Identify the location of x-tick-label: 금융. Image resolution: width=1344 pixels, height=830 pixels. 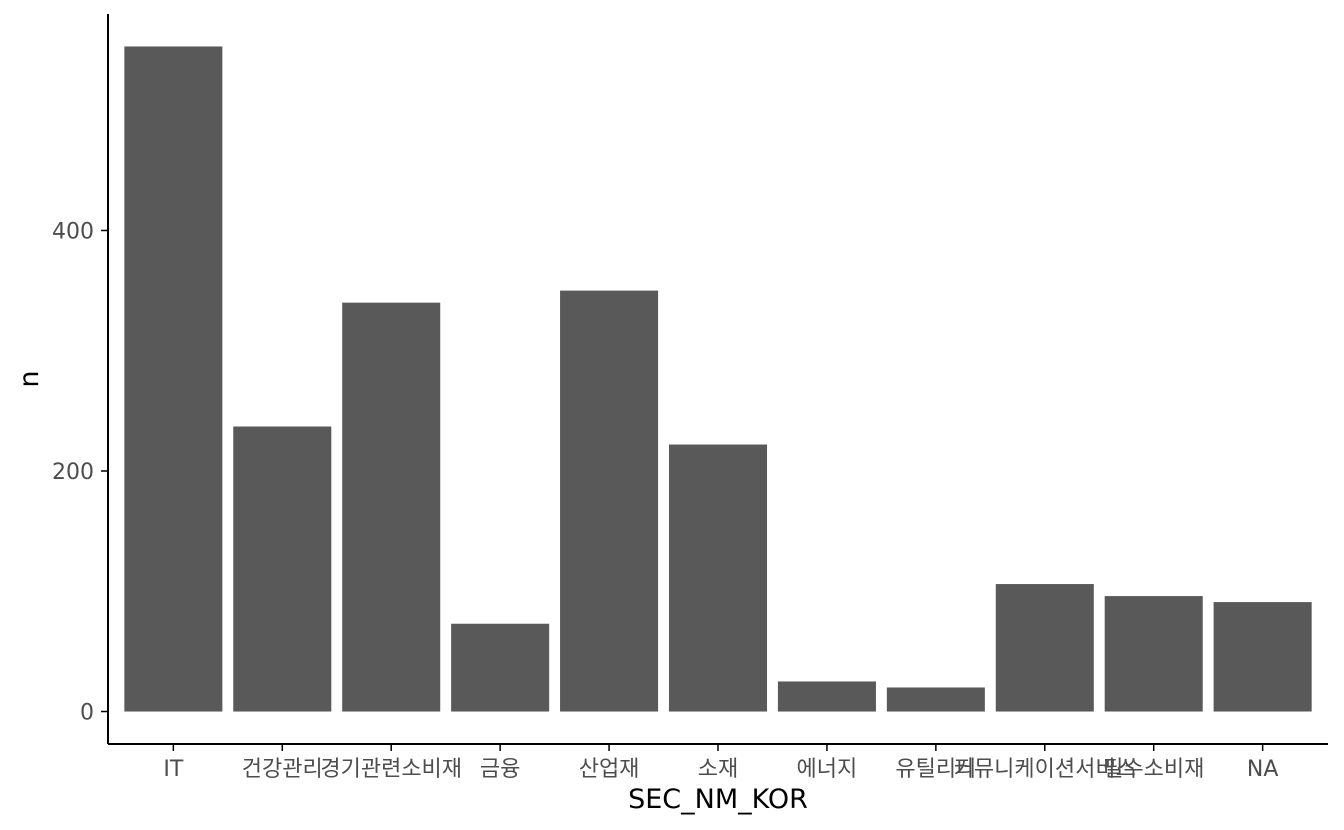
(500, 769).